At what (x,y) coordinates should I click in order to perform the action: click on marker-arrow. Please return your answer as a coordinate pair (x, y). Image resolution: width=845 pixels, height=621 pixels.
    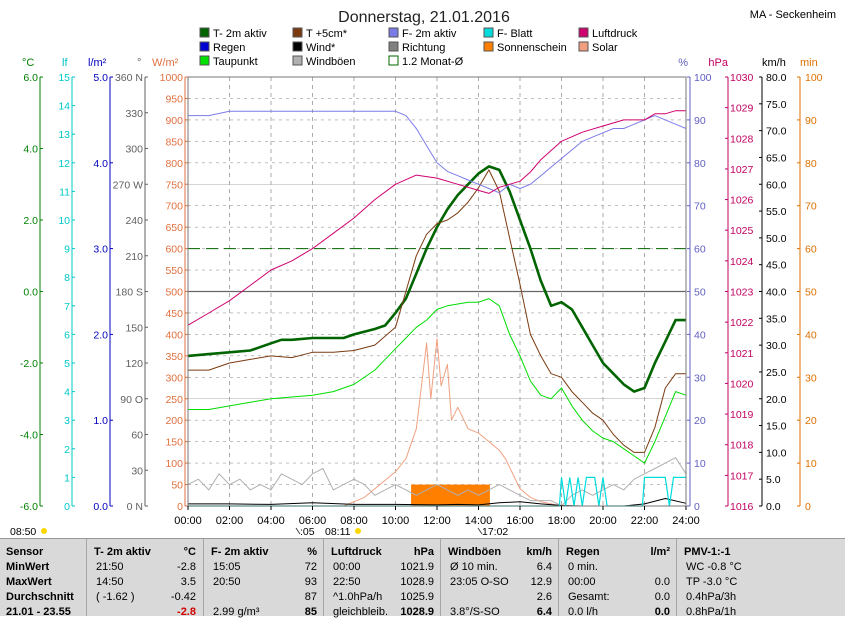
    Looking at the image, I should click on (298, 531).